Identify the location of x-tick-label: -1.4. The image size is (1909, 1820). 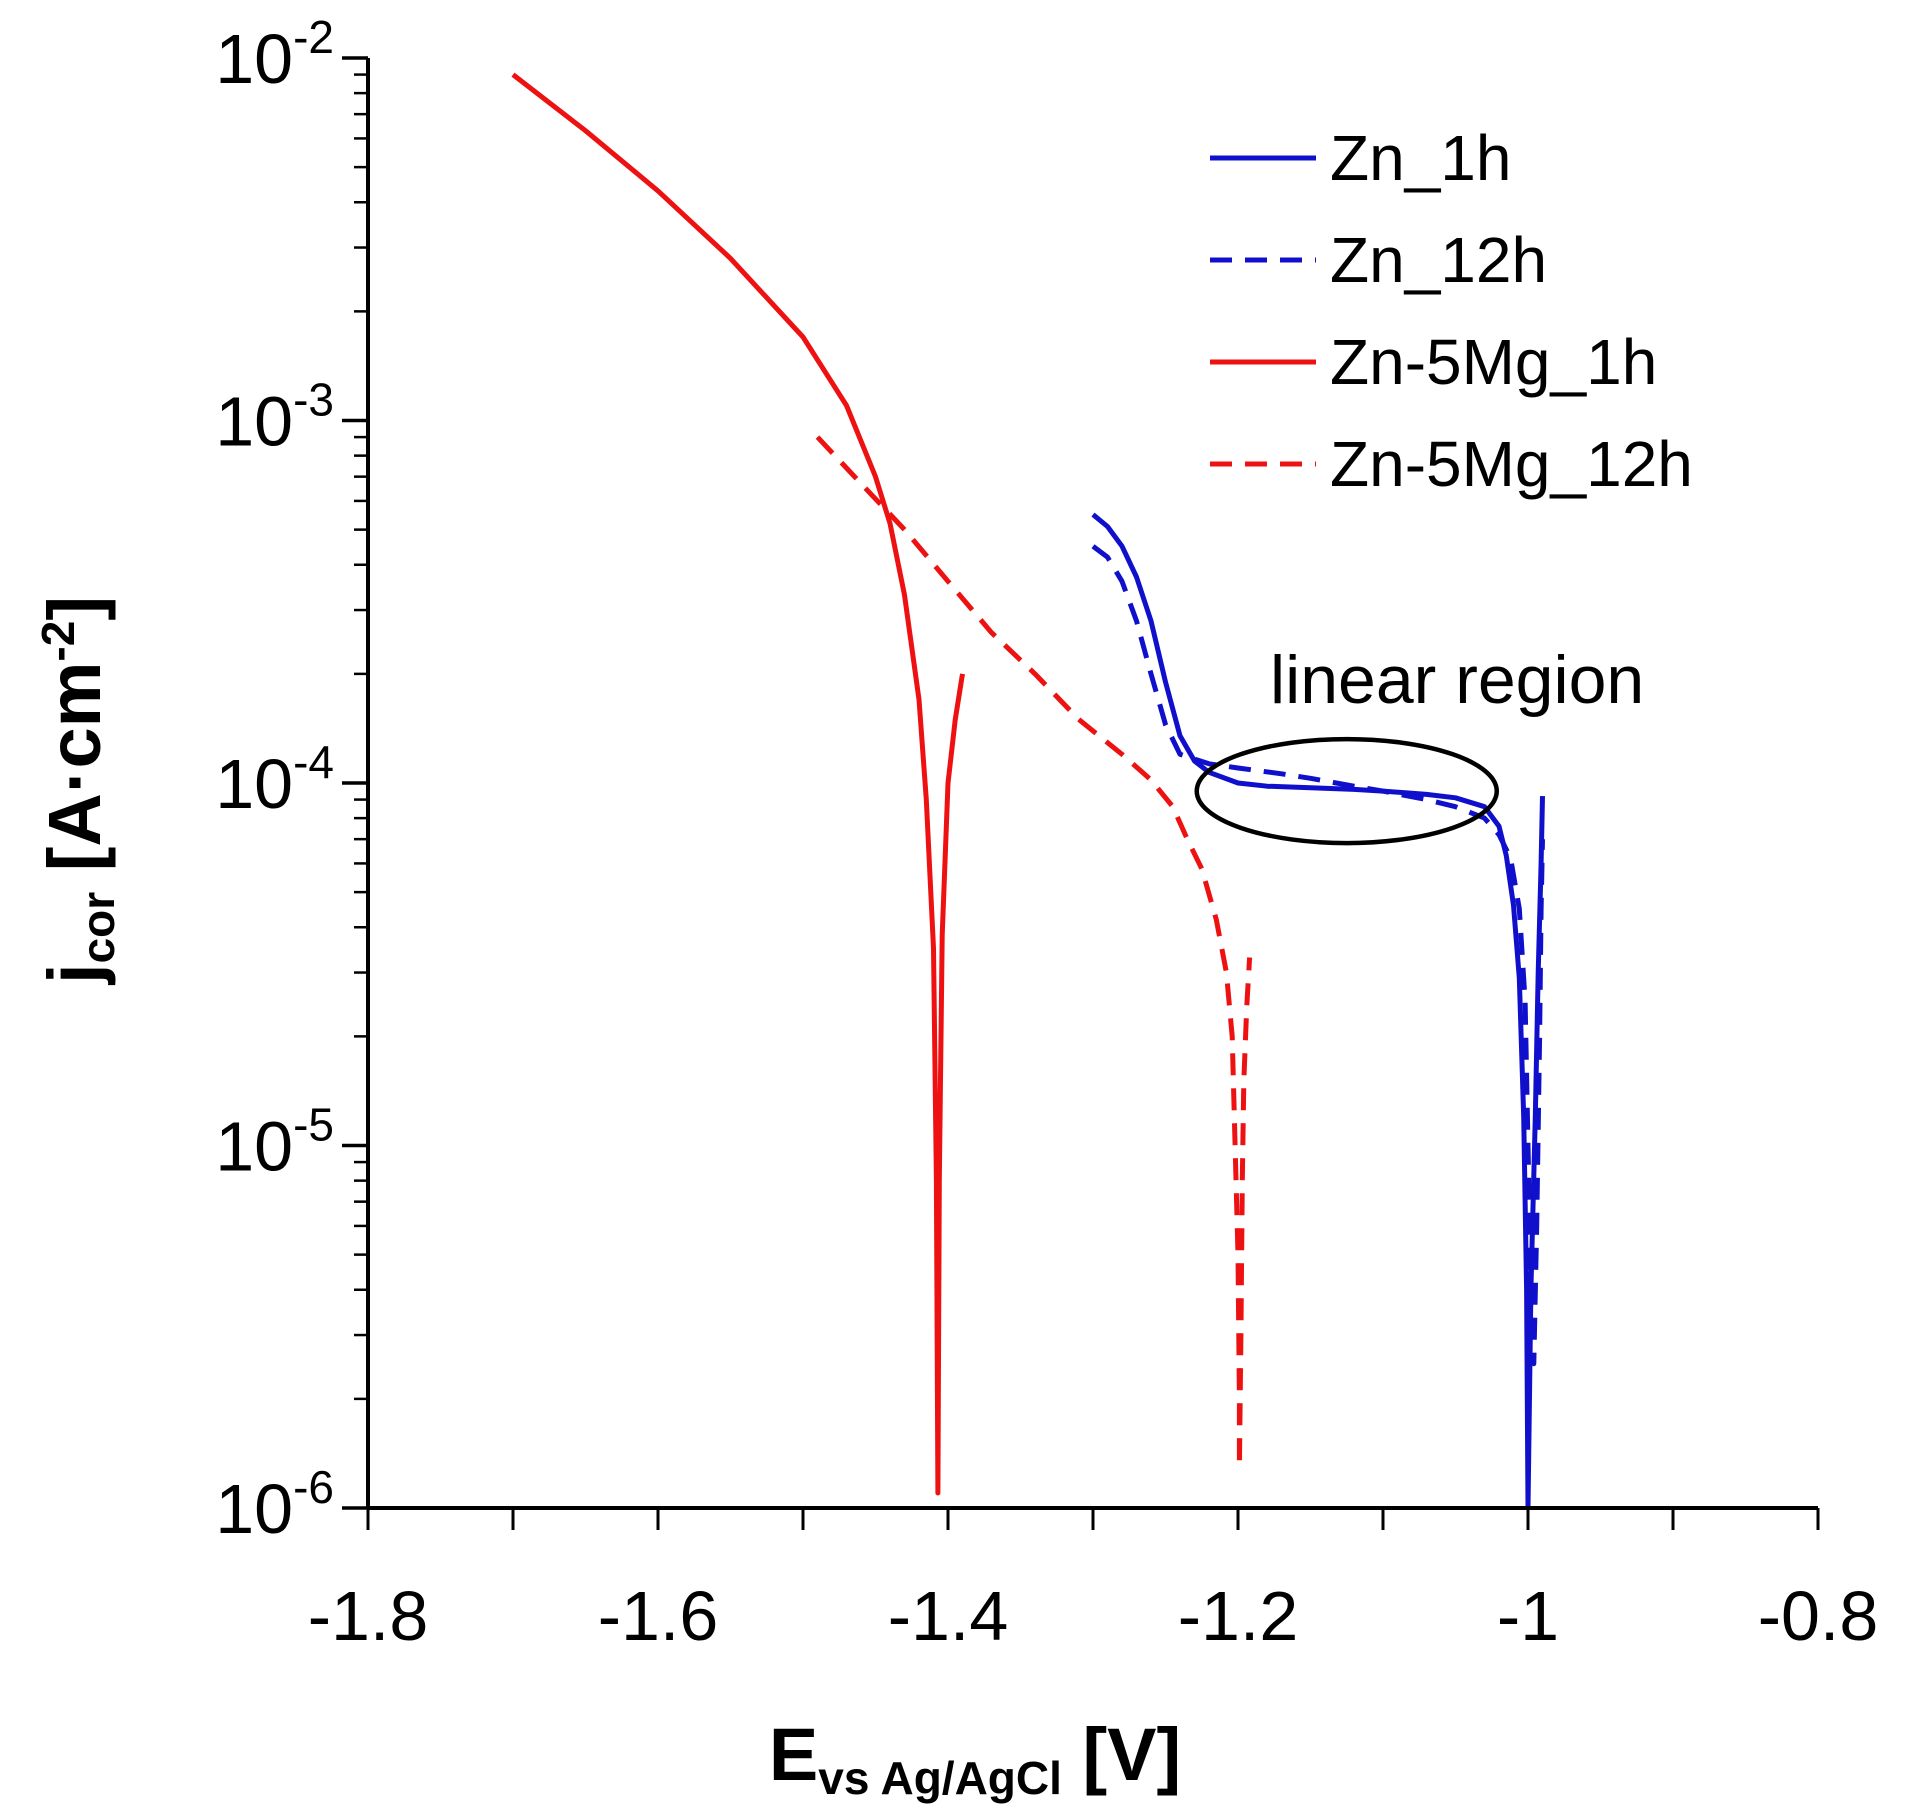
(948, 1616).